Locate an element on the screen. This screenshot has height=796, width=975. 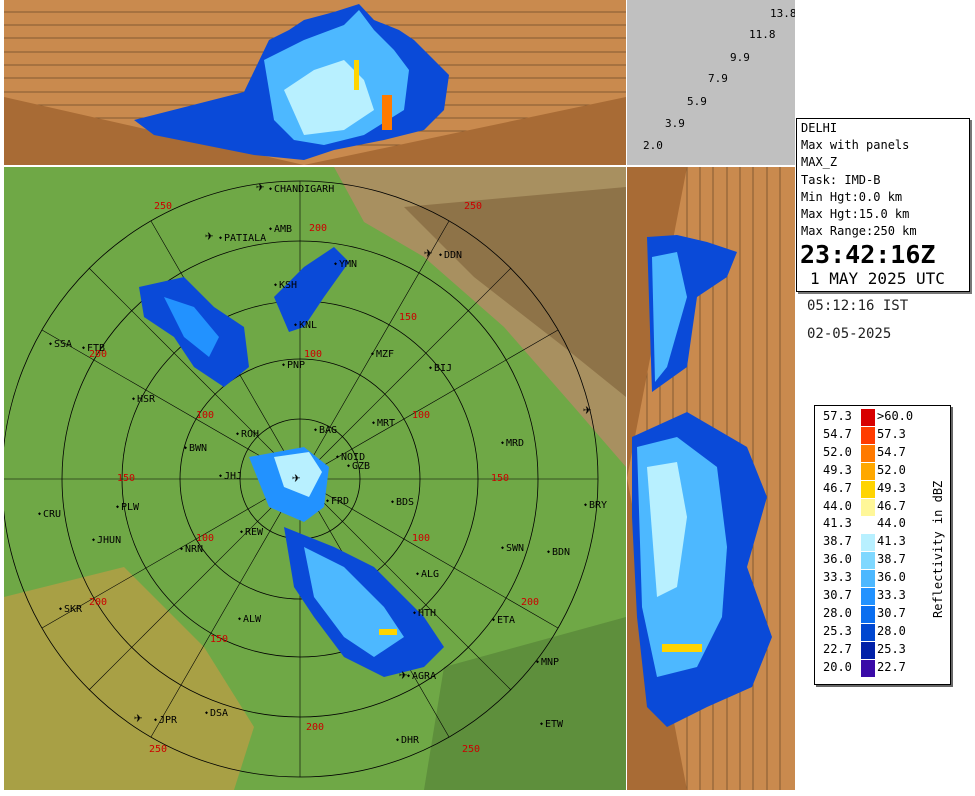
place-label: JHUN is located at coordinates (106, 540).